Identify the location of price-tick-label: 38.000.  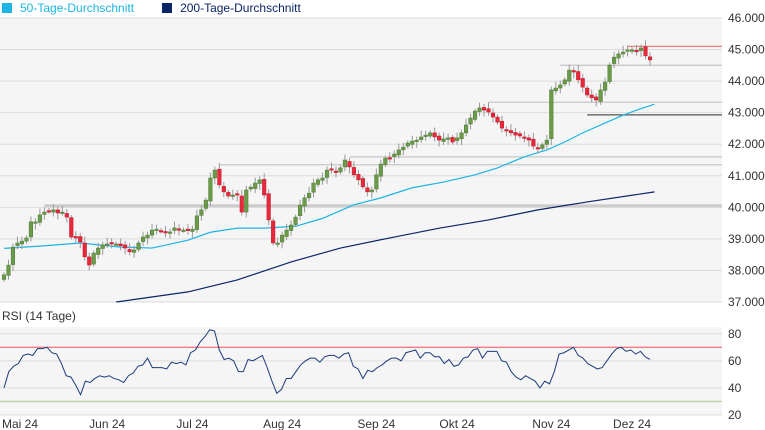
(746, 270).